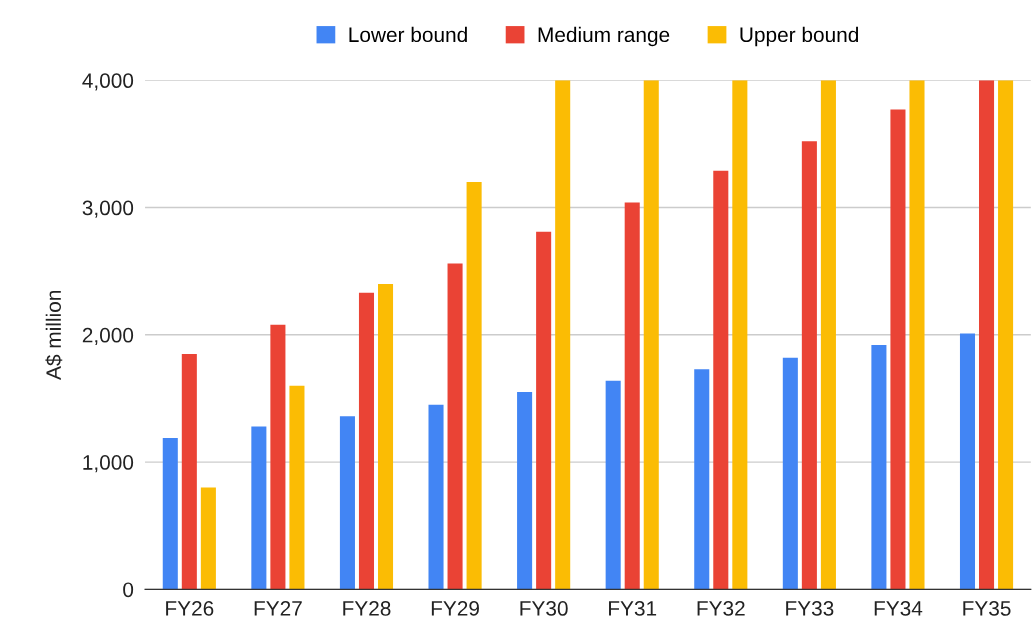  Describe the element at coordinates (108, 464) in the screenshot. I see `y-tick-label: 1,000` at that location.